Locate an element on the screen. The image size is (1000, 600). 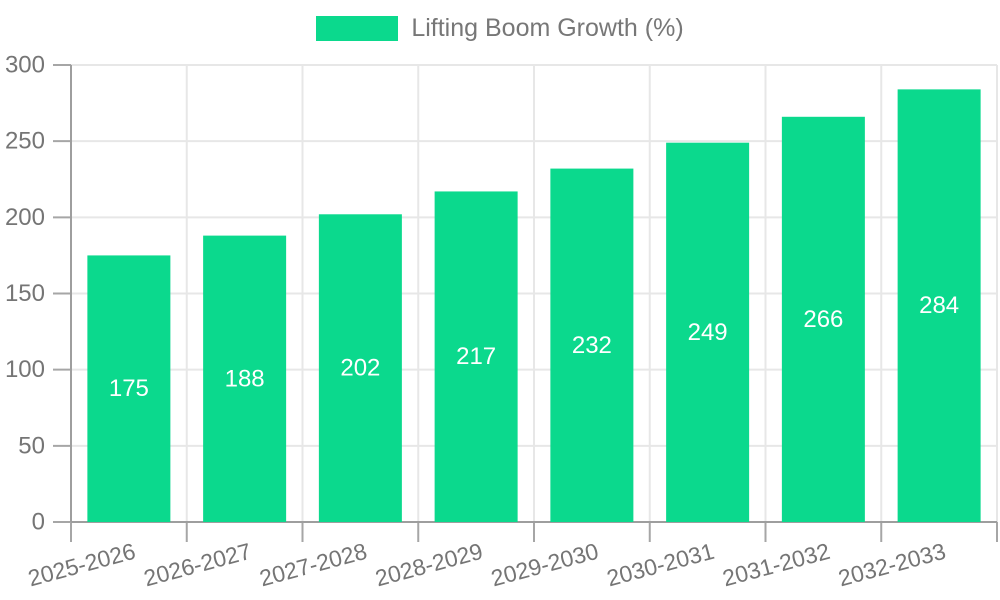
y-axis-tick-label: 150 is located at coordinates (25, 293).